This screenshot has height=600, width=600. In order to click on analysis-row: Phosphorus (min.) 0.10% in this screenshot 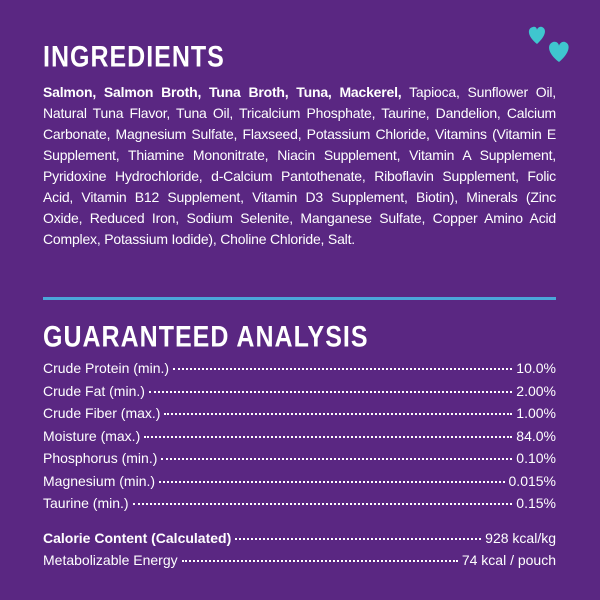, I will do `click(299, 461)`.